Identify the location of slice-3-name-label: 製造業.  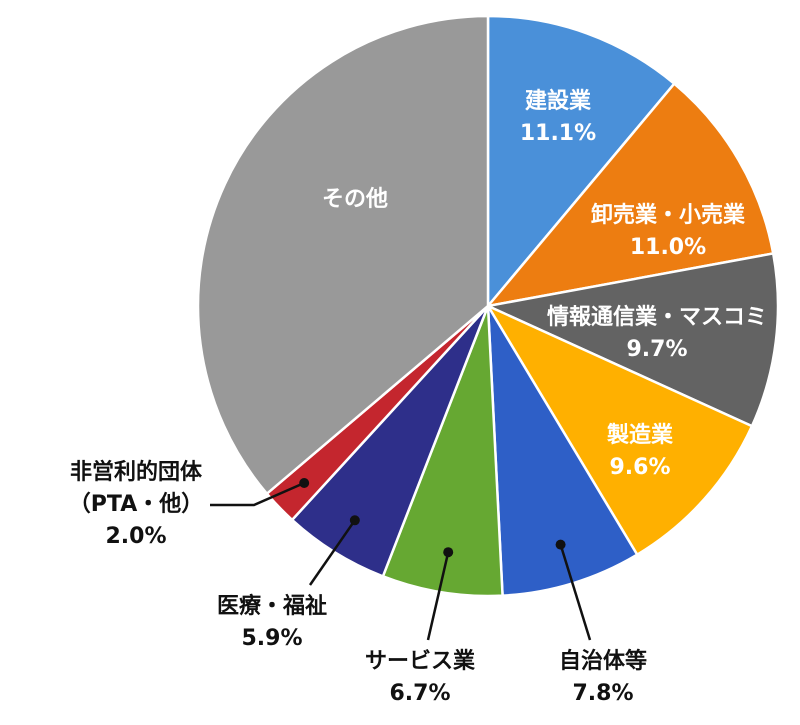
(640, 435).